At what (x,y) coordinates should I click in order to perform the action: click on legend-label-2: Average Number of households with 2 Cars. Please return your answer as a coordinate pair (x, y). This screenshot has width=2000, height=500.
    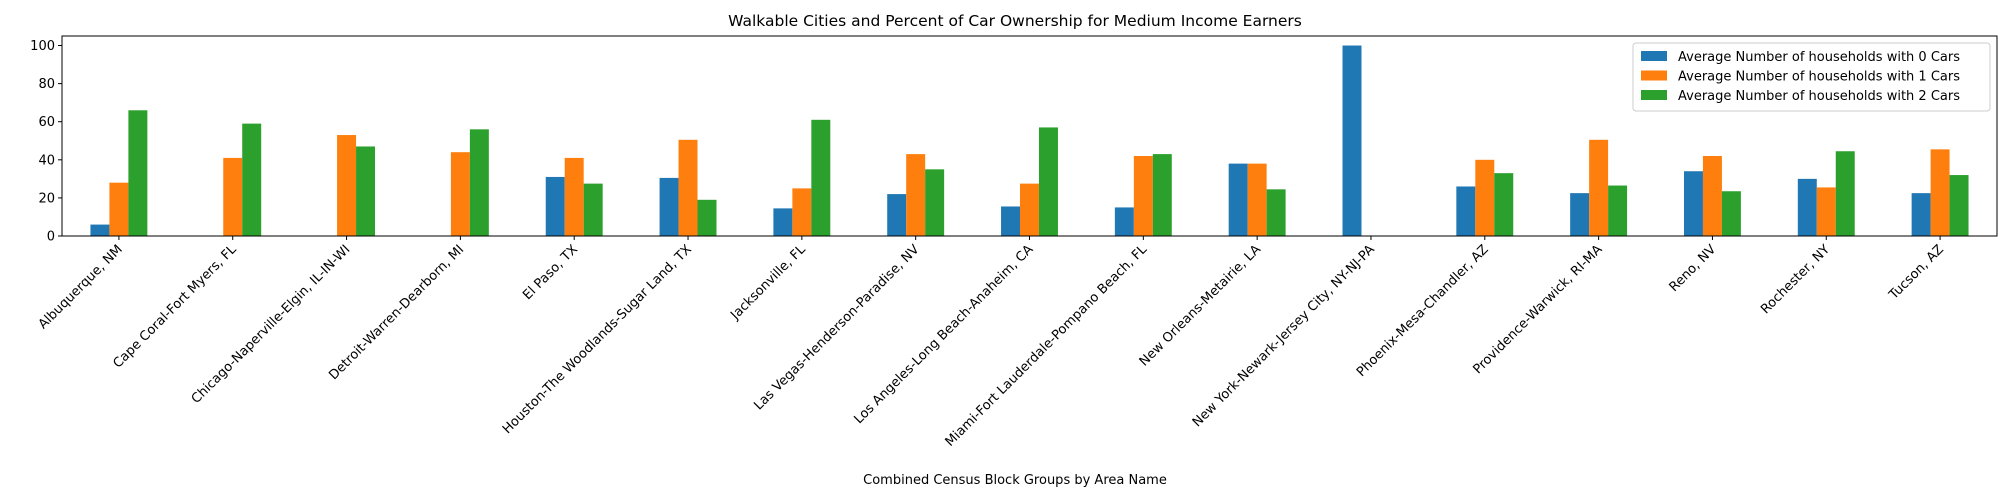
    Looking at the image, I should click on (1819, 96).